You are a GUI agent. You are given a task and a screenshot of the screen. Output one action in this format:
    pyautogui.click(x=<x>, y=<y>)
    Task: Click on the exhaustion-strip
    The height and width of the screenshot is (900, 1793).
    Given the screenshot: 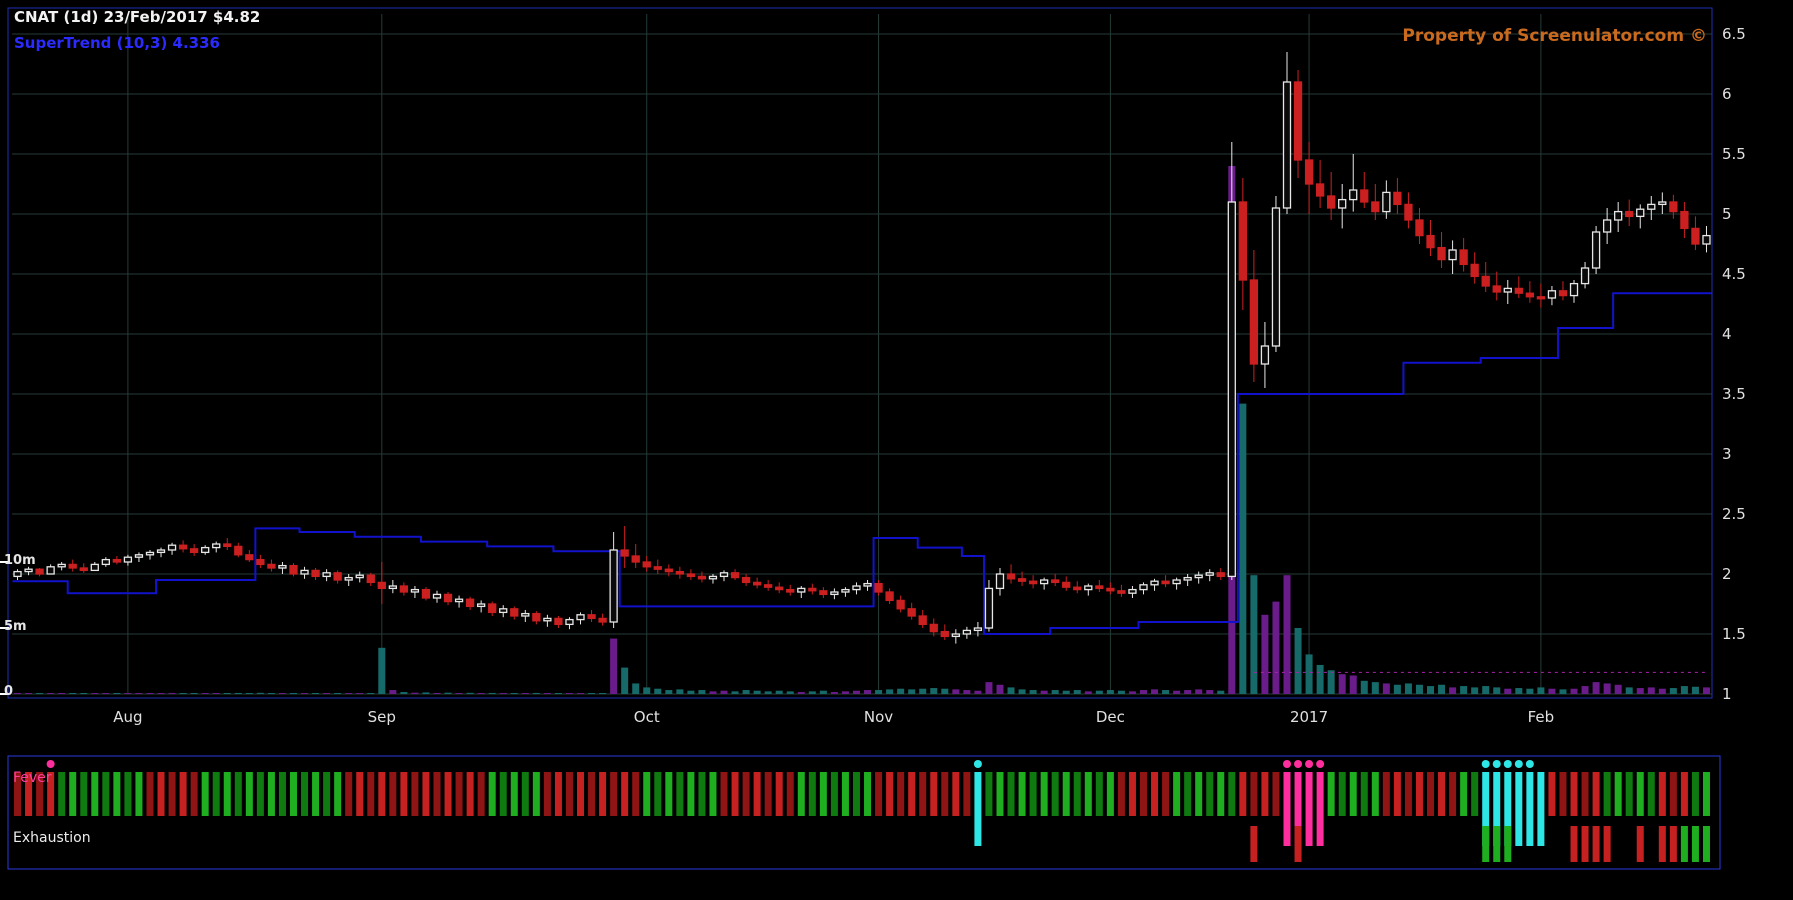 What is the action you would take?
    pyautogui.click(x=1480, y=844)
    